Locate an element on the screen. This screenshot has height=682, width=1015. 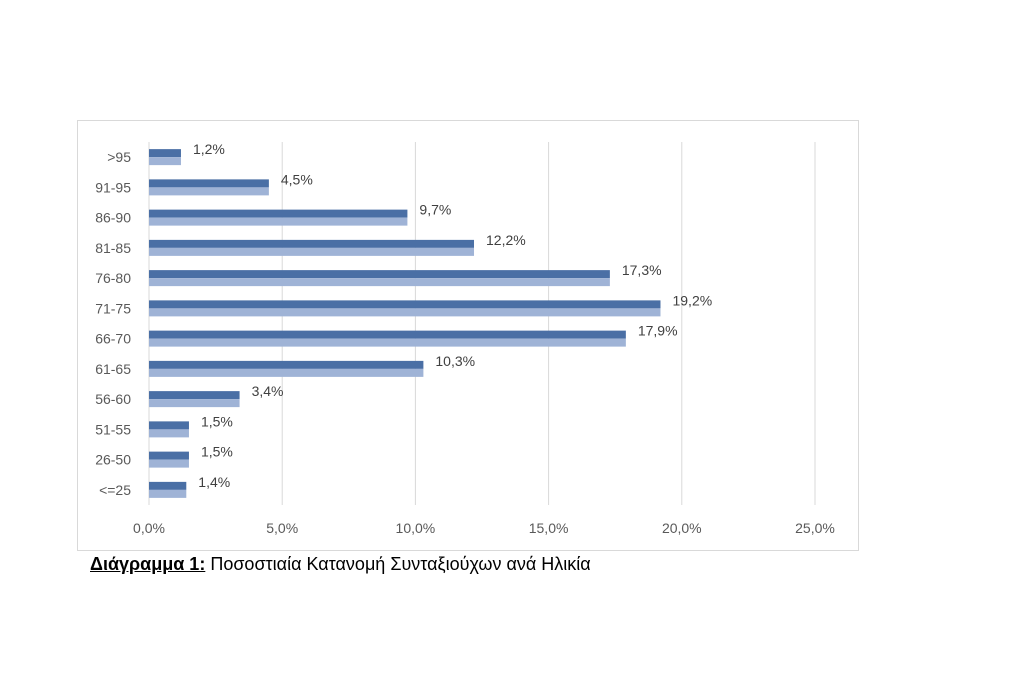
y-category-label: 81-85 is located at coordinates (113, 248).